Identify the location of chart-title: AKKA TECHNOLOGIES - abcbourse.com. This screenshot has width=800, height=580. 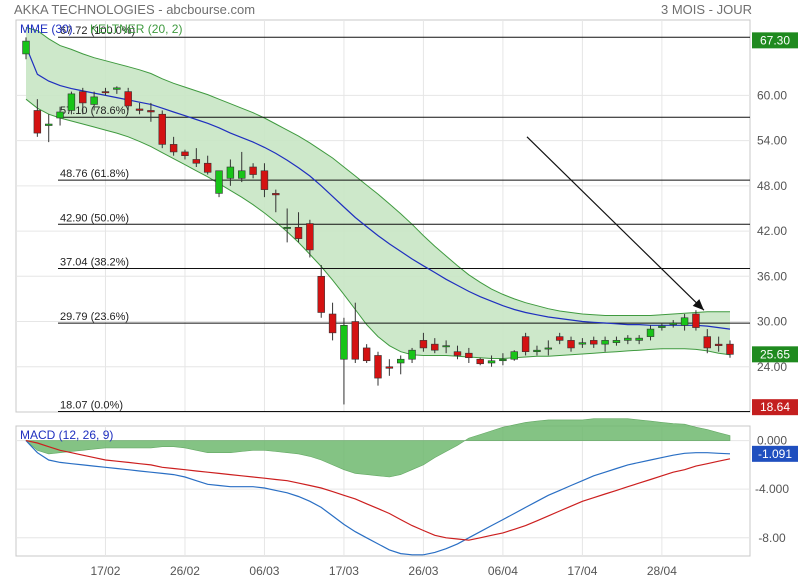
(135, 9).